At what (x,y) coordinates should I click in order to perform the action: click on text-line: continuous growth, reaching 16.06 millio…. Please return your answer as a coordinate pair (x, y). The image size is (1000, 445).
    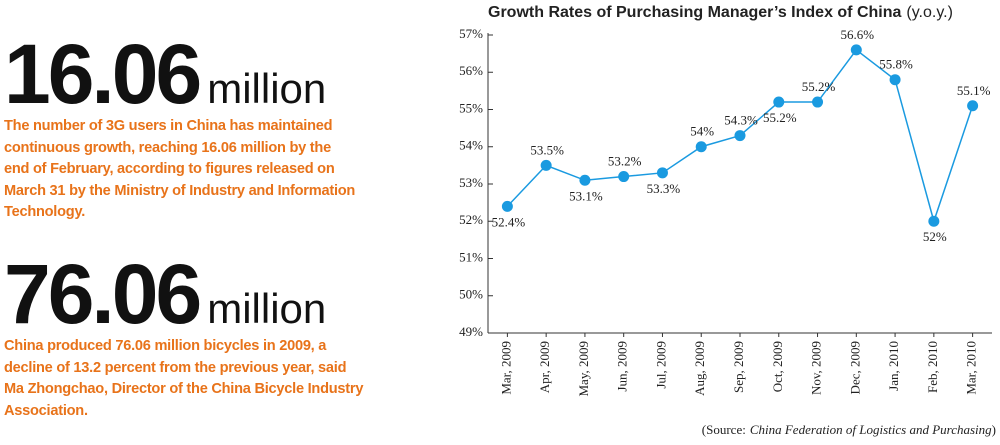
    Looking at the image, I should click on (167, 147).